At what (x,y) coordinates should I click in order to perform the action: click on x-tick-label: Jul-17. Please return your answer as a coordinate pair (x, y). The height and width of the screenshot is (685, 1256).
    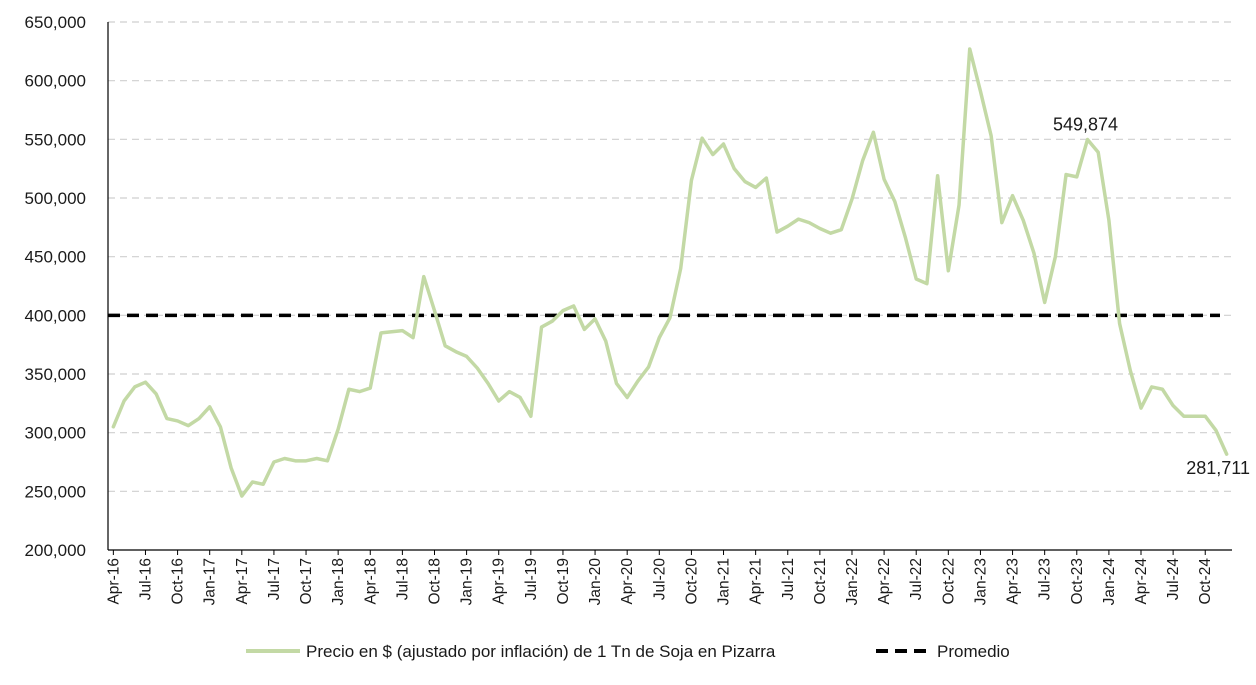
    Looking at the image, I should click on (274, 579).